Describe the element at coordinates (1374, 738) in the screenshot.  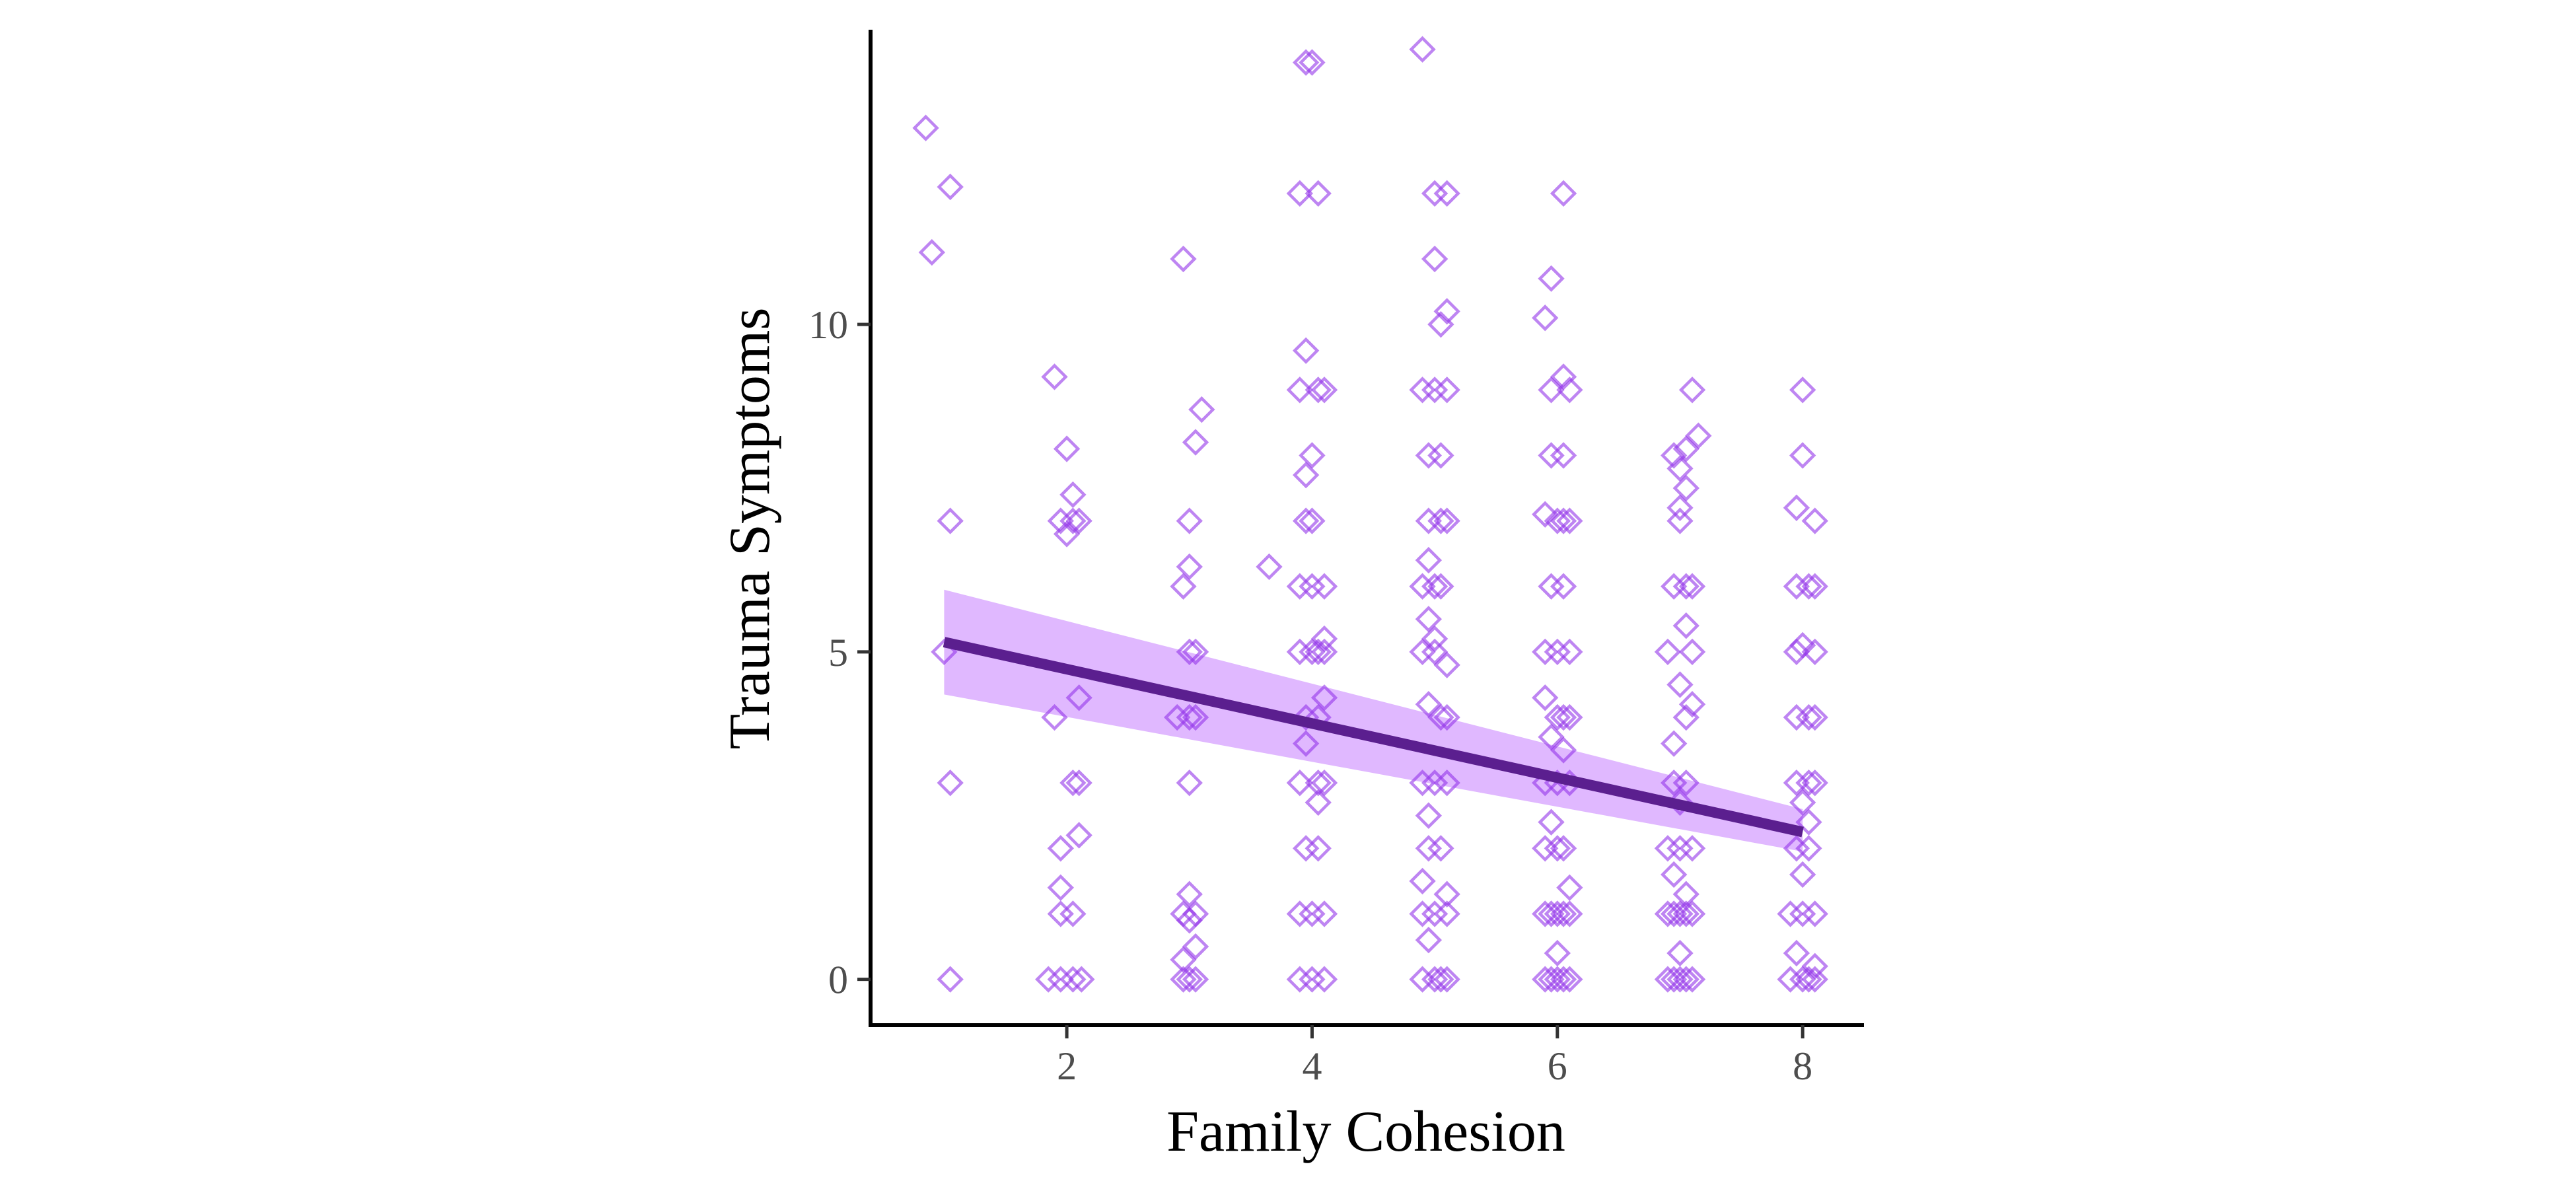
I see `fit-line-layer` at that location.